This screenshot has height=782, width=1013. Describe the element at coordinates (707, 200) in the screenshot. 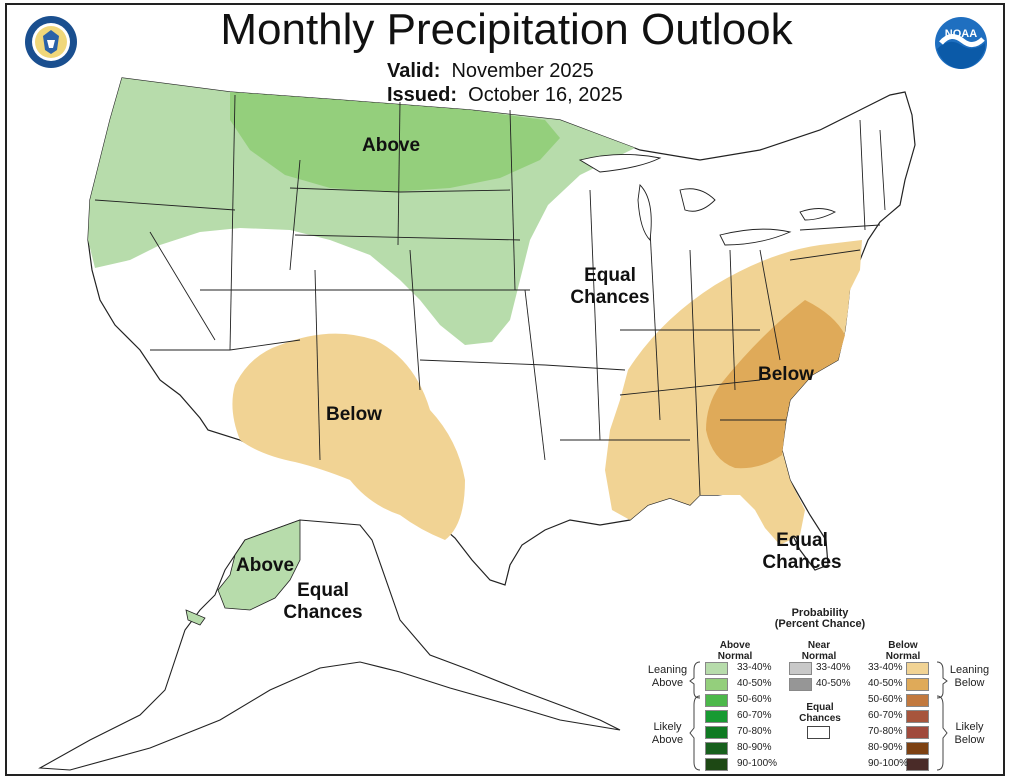

I see `great-lakes` at that location.